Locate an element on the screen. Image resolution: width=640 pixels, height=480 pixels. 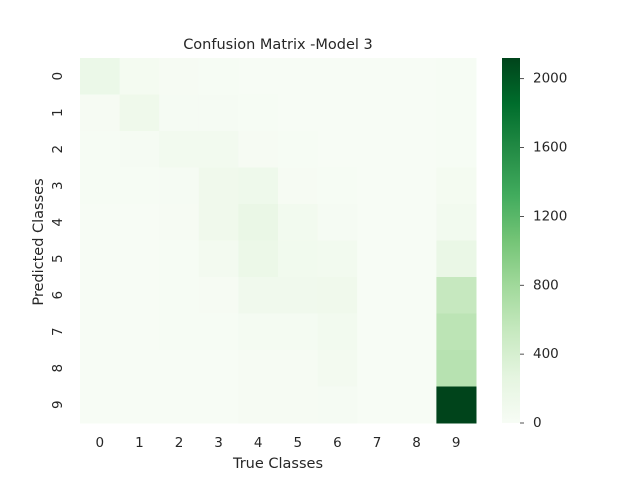
y-tick-label: 2 is located at coordinates (58, 149).